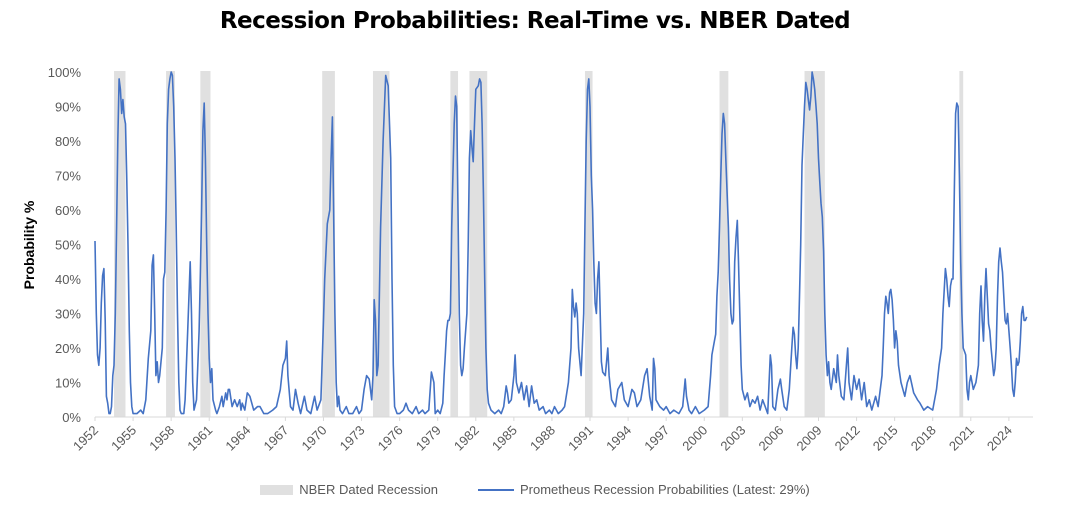 The width and height of the screenshot is (1070, 525). What do you see at coordinates (885, 438) in the screenshot?
I see `x-tick-label: 2015` at bounding box center [885, 438].